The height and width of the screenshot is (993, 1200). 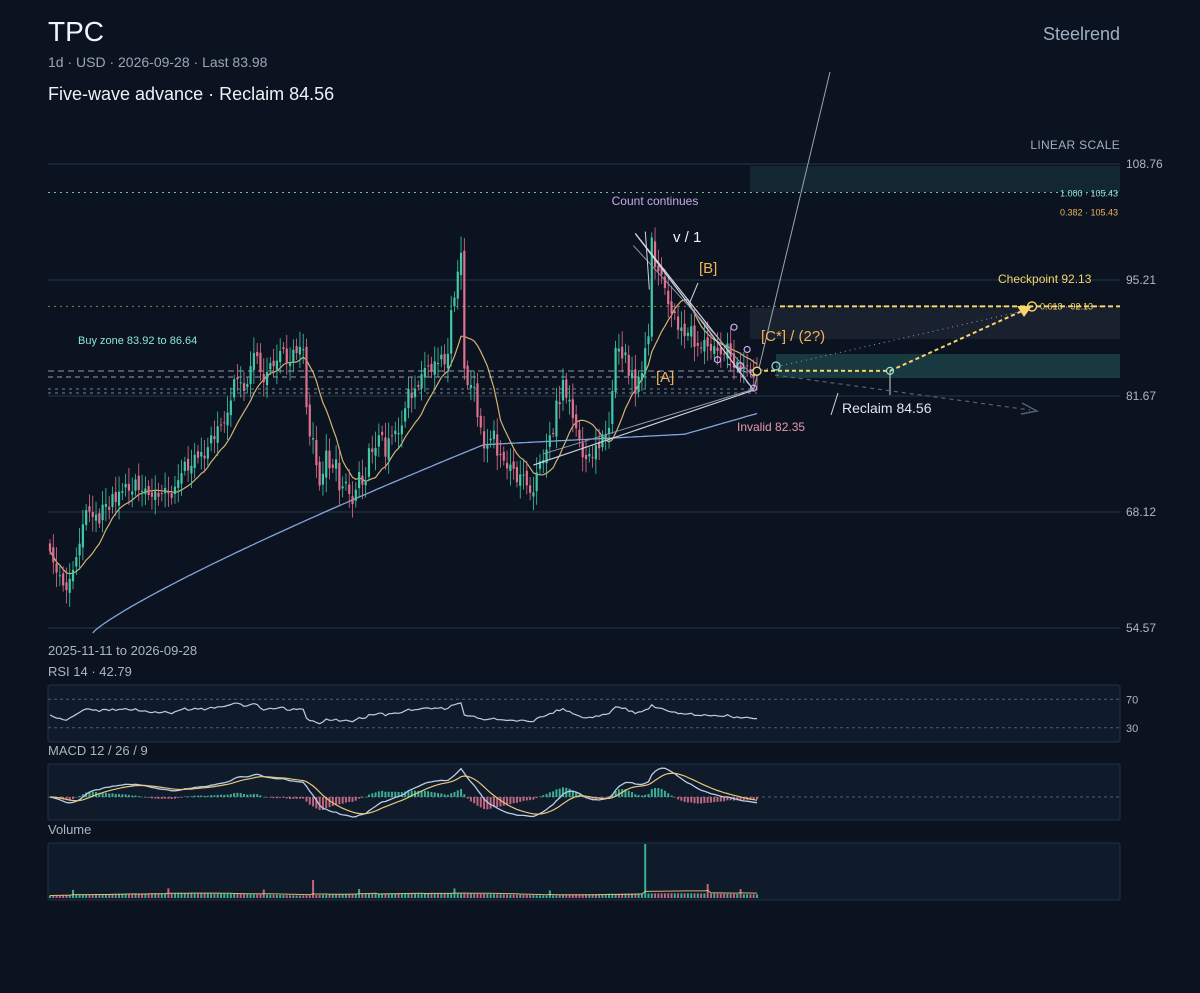 I want to click on wave-point, so click(x=717, y=360).